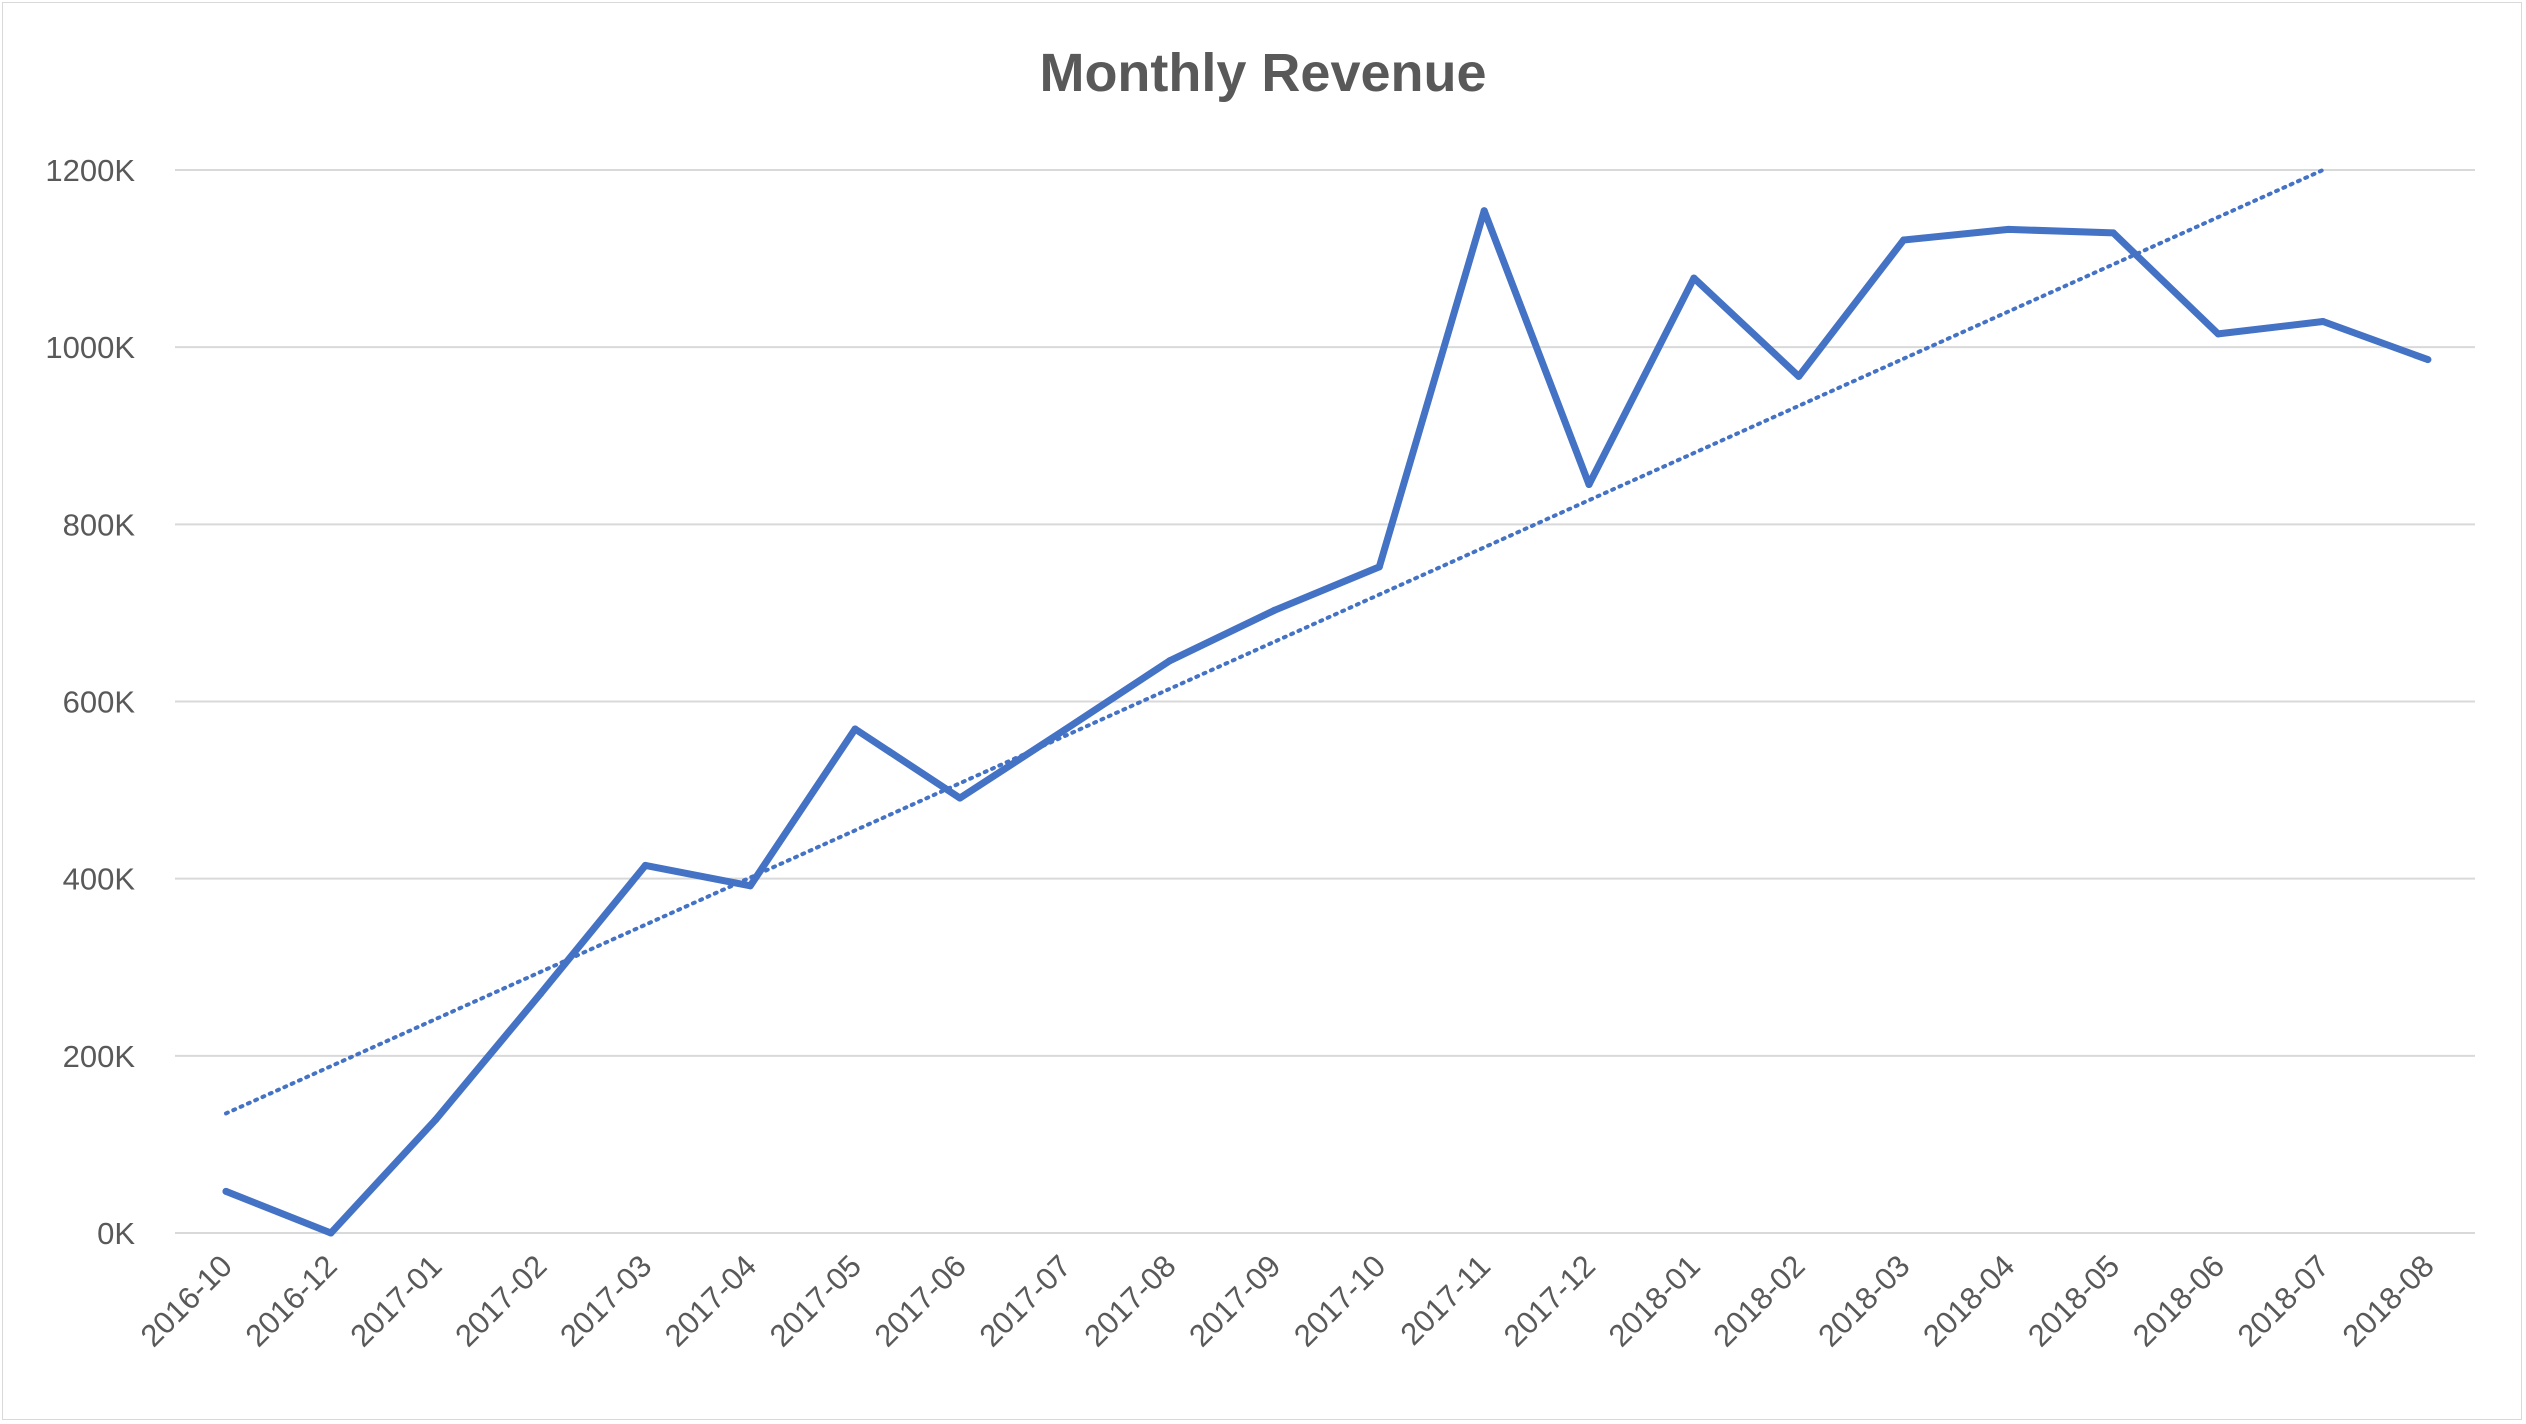  Describe the element at coordinates (1025, 1300) in the screenshot. I see `x-tick-label: 2017-07` at that location.